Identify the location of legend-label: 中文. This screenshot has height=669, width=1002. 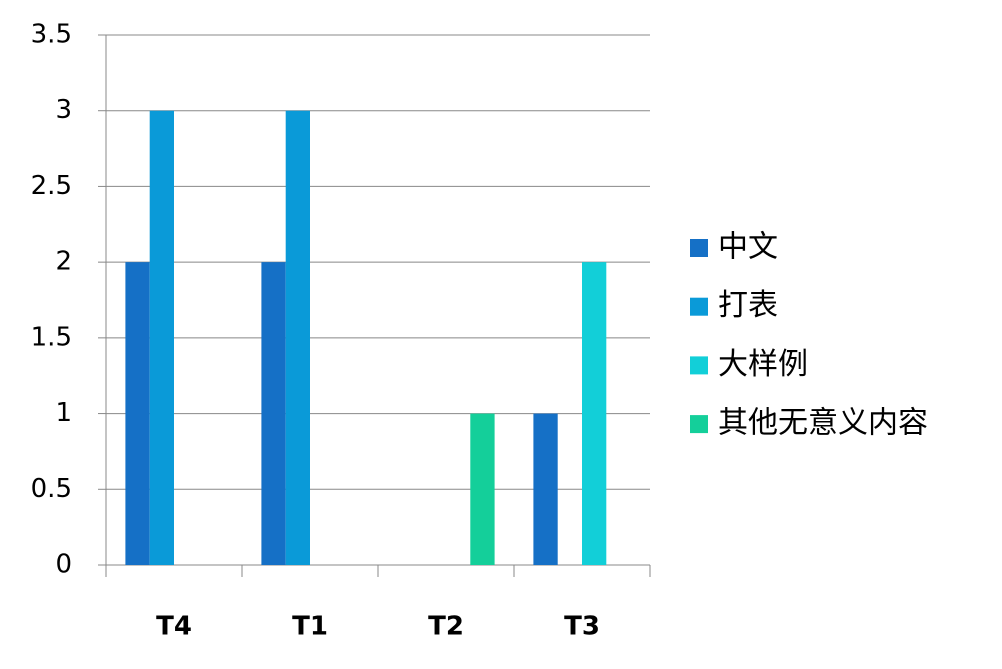
(748, 247).